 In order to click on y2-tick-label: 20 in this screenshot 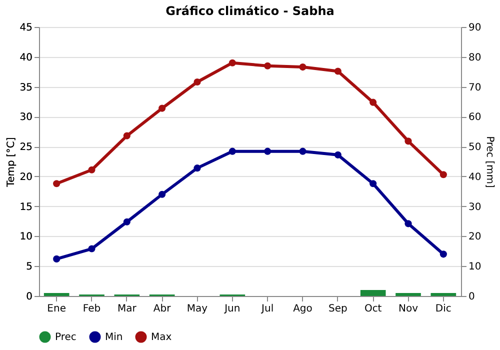, I will do `click(475, 237)`.